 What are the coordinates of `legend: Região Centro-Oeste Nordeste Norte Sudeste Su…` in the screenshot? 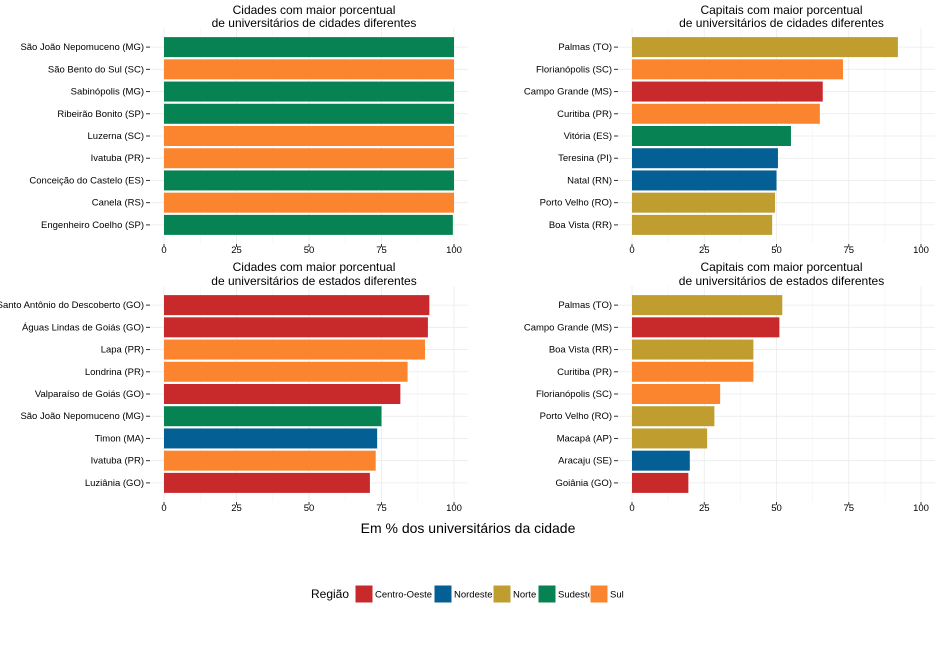 It's located at (467, 594).